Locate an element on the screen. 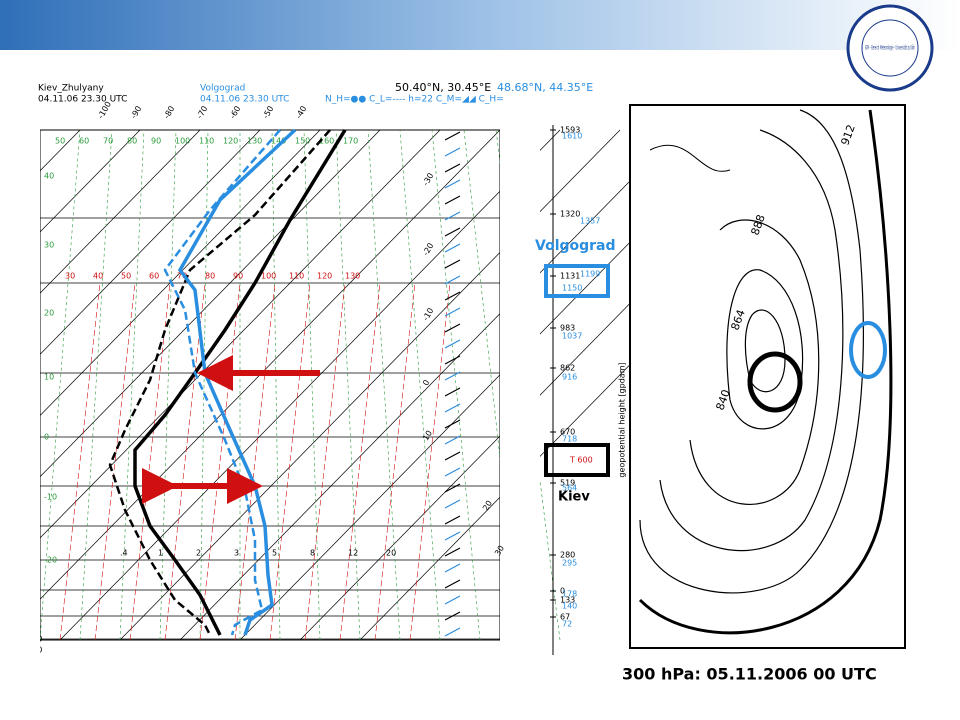  left-label: 0 is located at coordinates (46, 437).